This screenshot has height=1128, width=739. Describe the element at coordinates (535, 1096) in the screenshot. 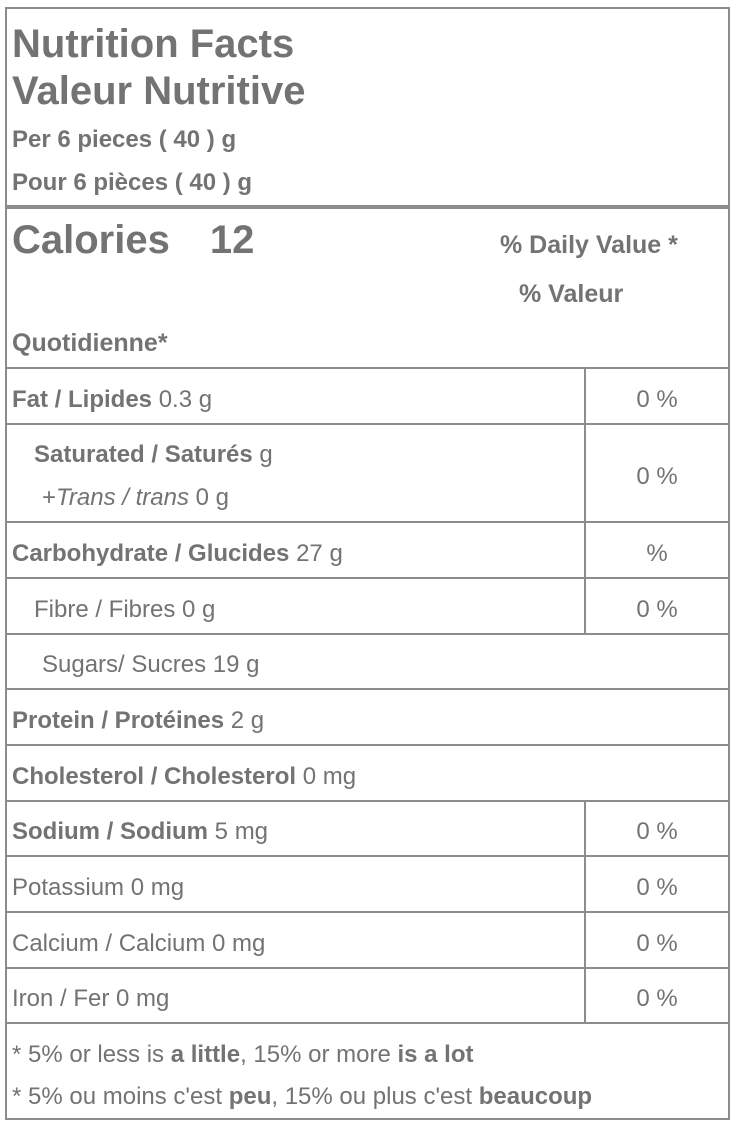

I see `footnote-emphasis: beaucoup` at that location.